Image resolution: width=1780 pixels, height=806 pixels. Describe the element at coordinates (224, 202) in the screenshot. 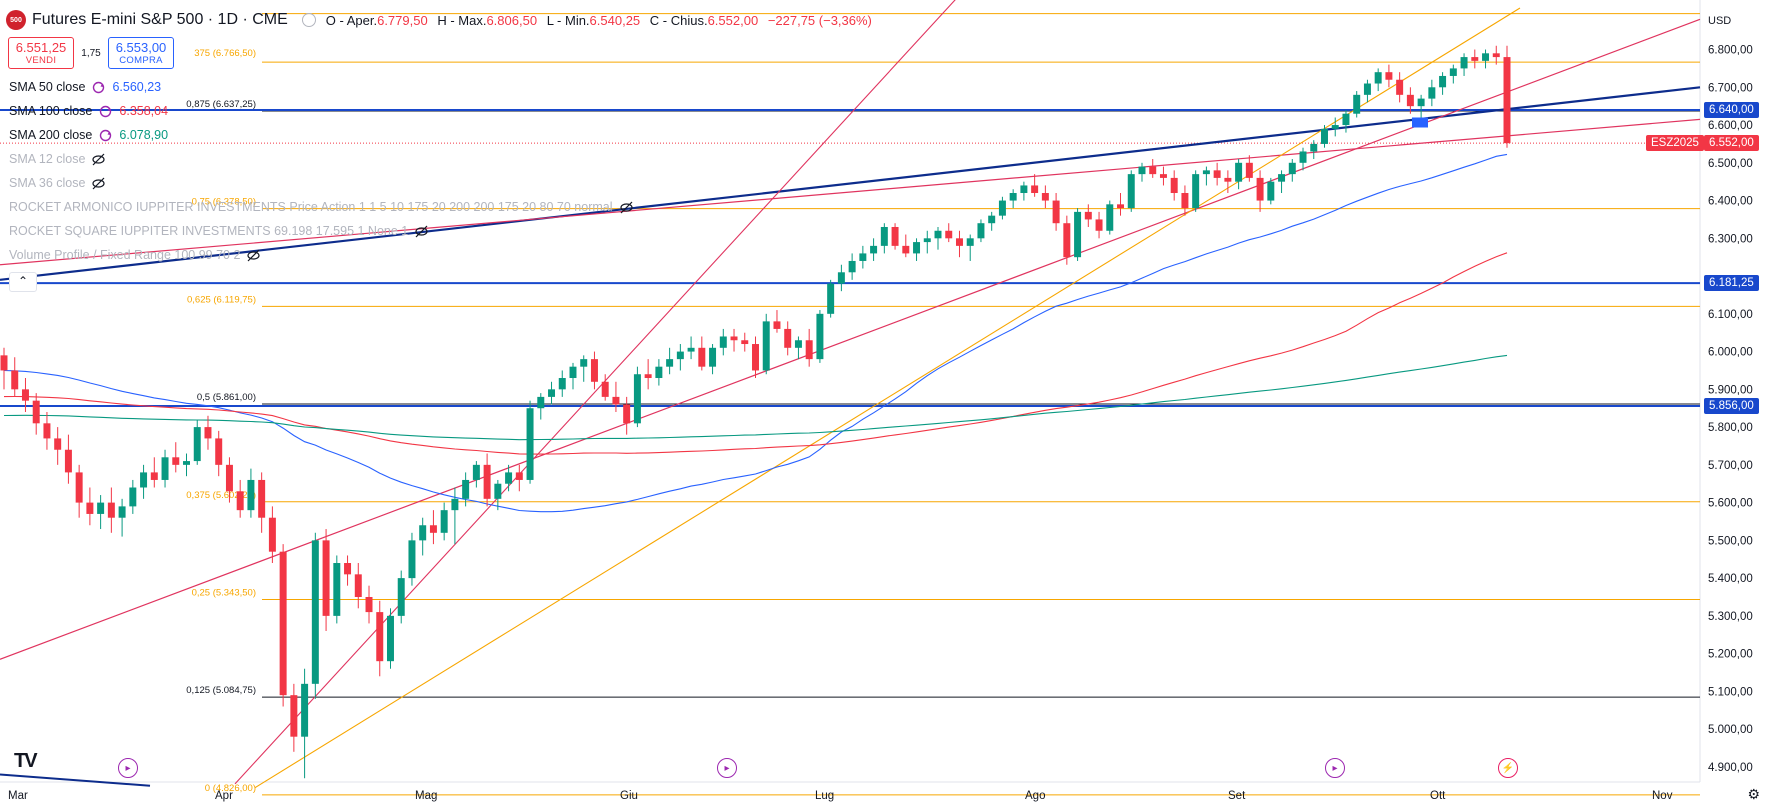

I see `fib-level-label: 0,75 (6.378,50)` at that location.